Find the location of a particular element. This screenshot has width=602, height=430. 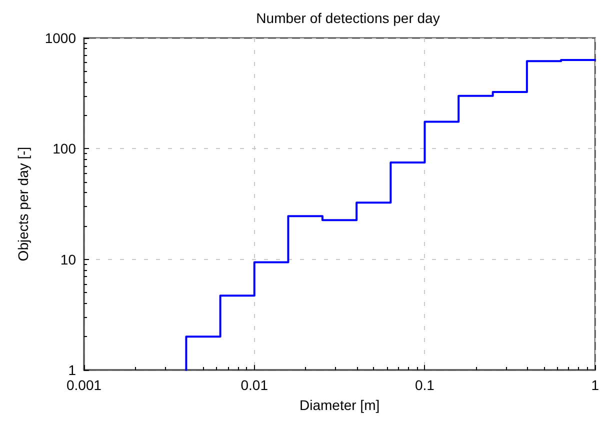

x-tick-label: 0.001 is located at coordinates (84, 385).